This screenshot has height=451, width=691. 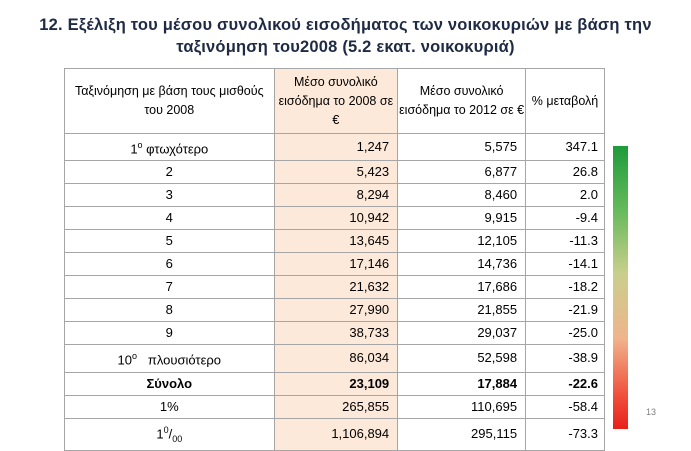 What do you see at coordinates (565, 358) in the screenshot?
I see `cell-percent-change: -38.9` at bounding box center [565, 358].